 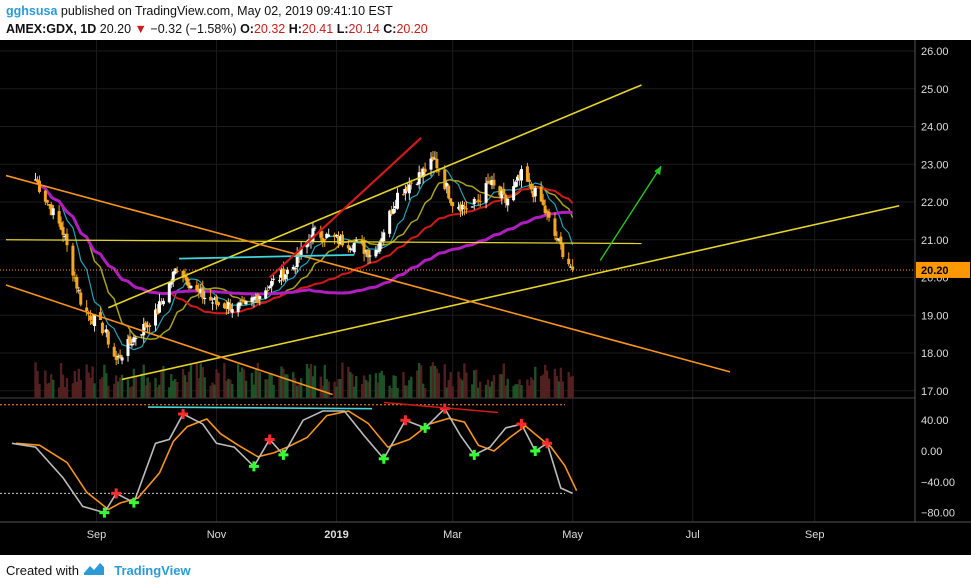 What do you see at coordinates (336, 535) in the screenshot?
I see `time-tick-label: 2019` at bounding box center [336, 535].